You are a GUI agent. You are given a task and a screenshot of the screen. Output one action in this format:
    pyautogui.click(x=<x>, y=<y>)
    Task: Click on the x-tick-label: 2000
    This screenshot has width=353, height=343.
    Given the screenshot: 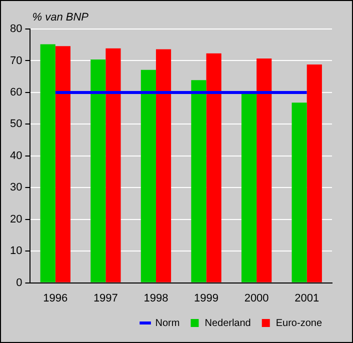 What is the action you would take?
    pyautogui.click(x=256, y=298)
    